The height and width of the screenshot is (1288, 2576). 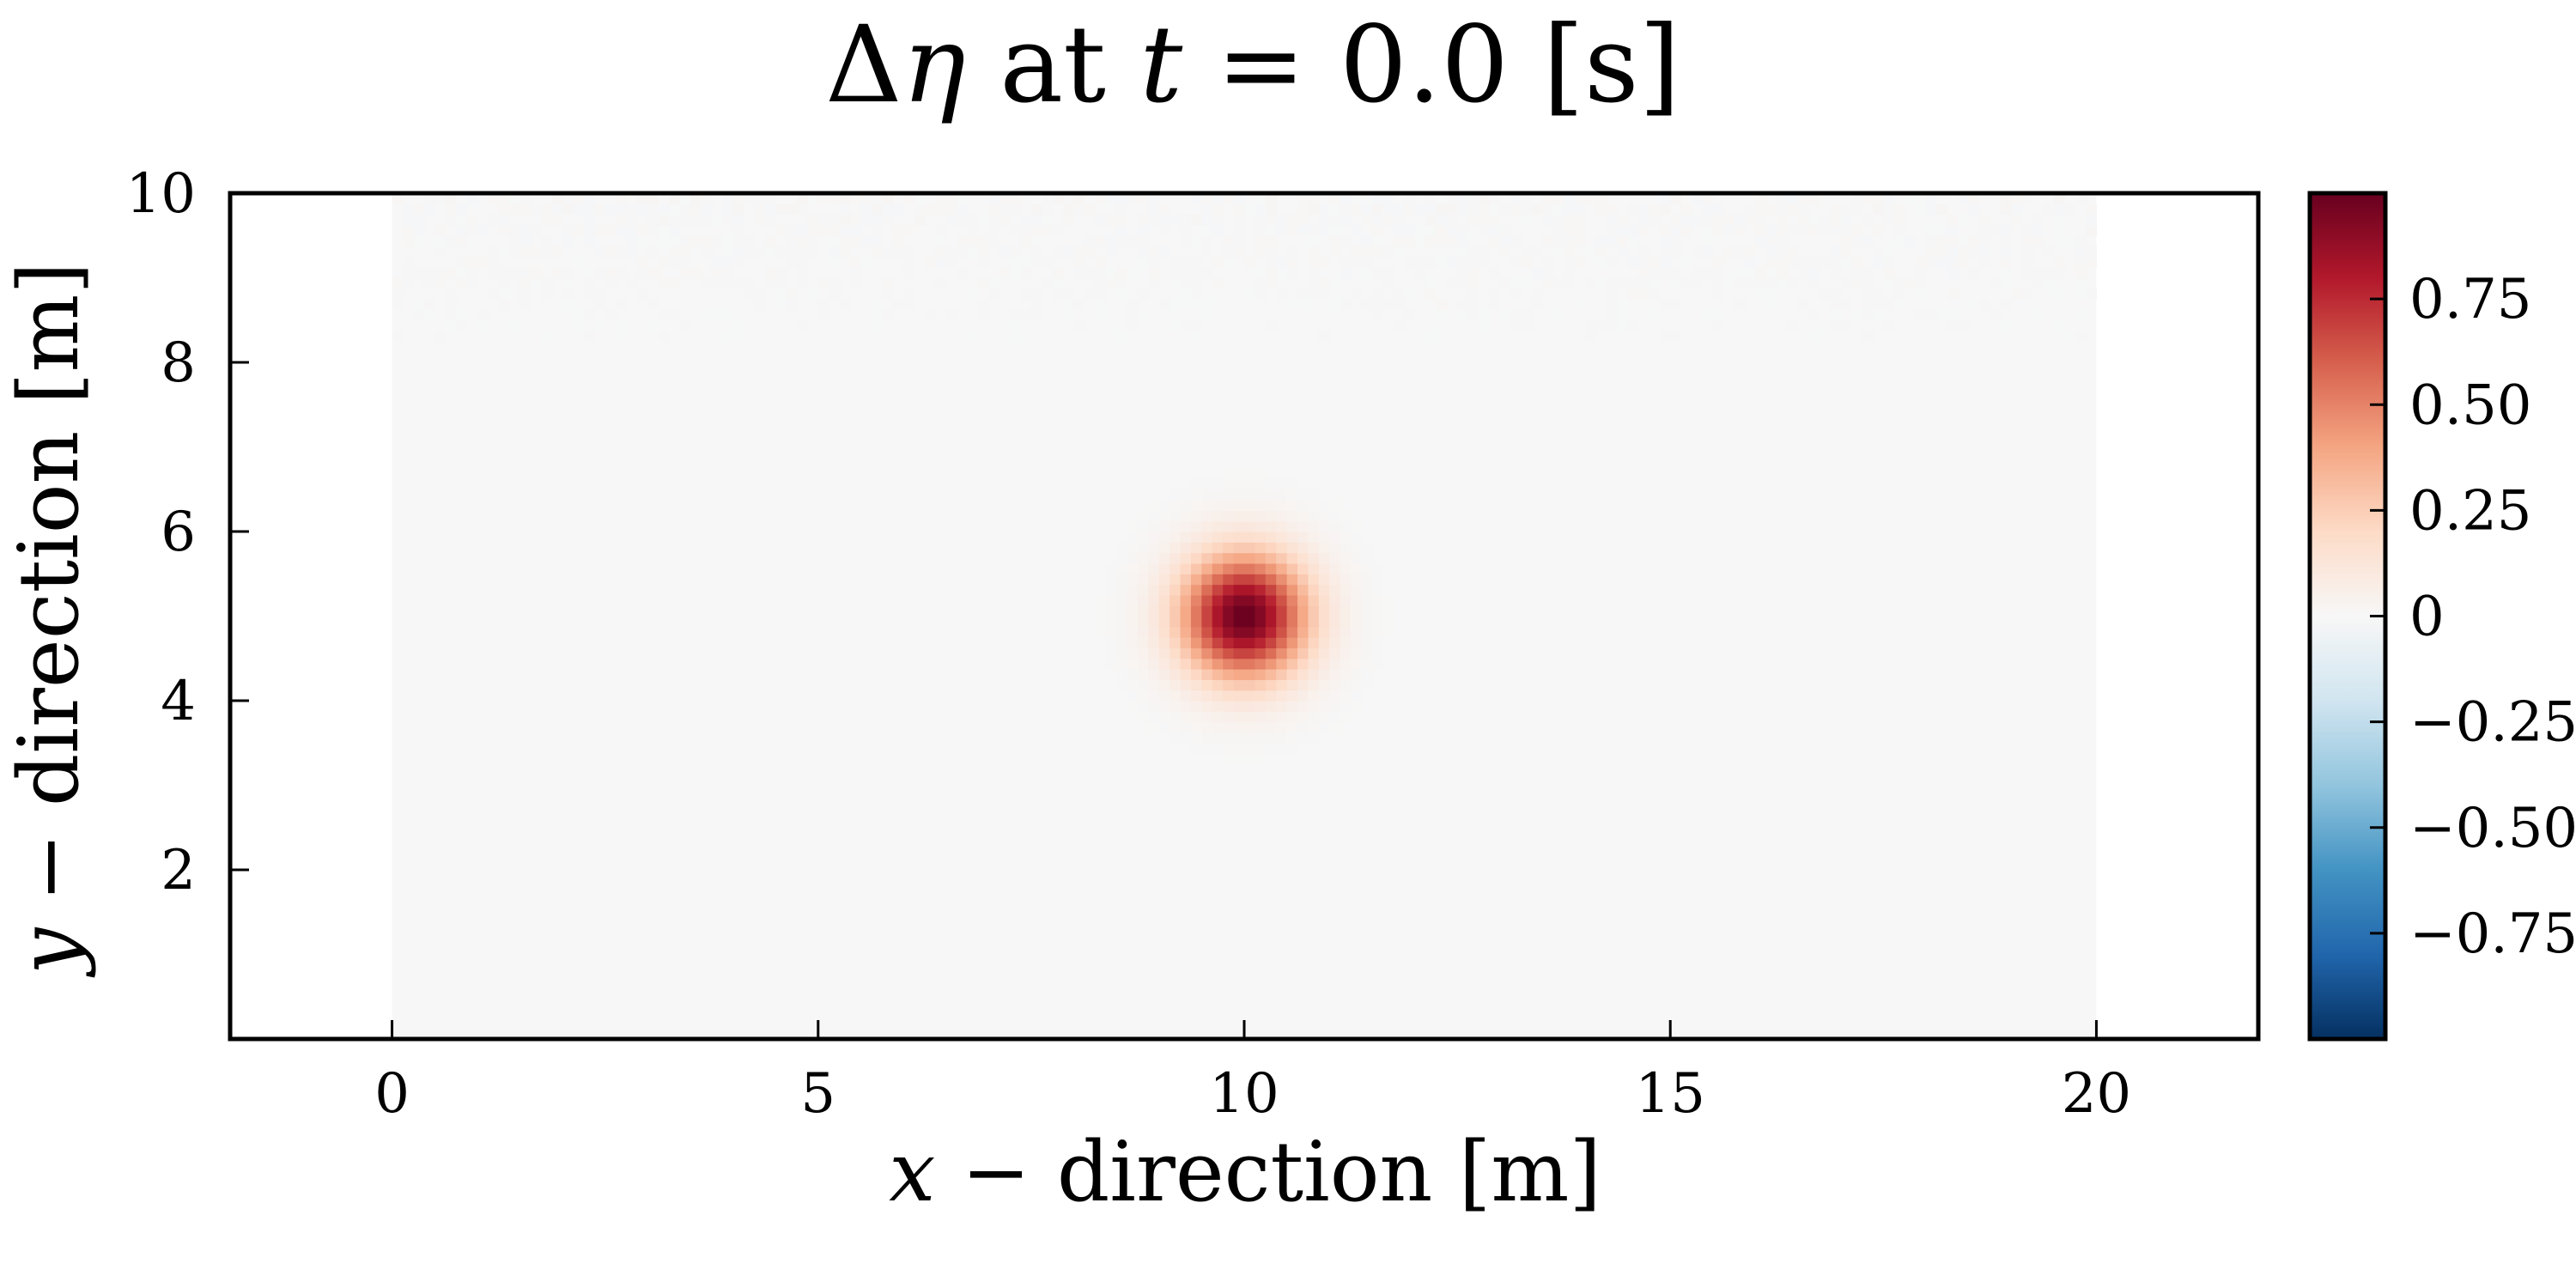 What do you see at coordinates (49, 594) in the screenshot?
I see `y-axis-label-rest: − direction [m]` at bounding box center [49, 594].